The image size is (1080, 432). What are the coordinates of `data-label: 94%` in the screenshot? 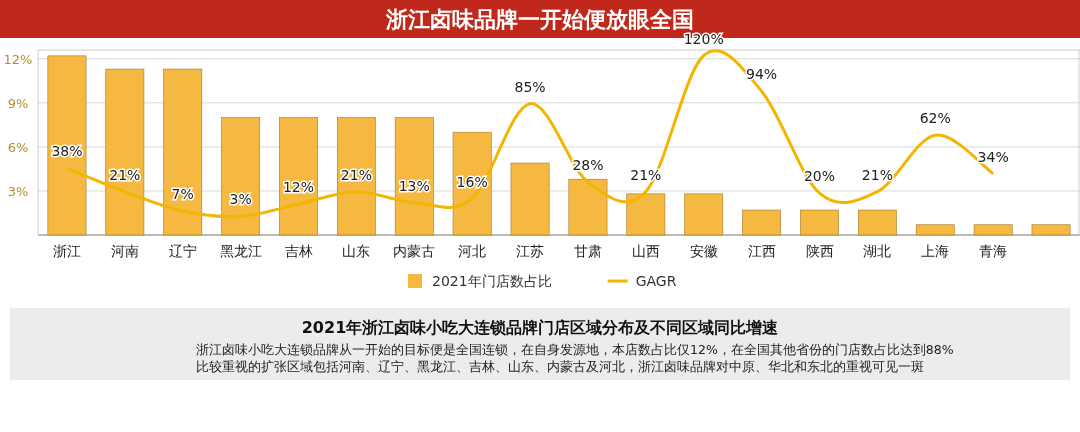 It's located at (762, 74).